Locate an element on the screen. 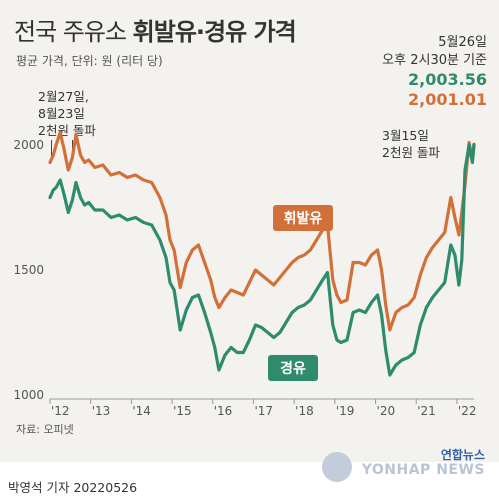 The width and height of the screenshot is (499, 501). annotation-line: 8월23일 is located at coordinates (61, 113).